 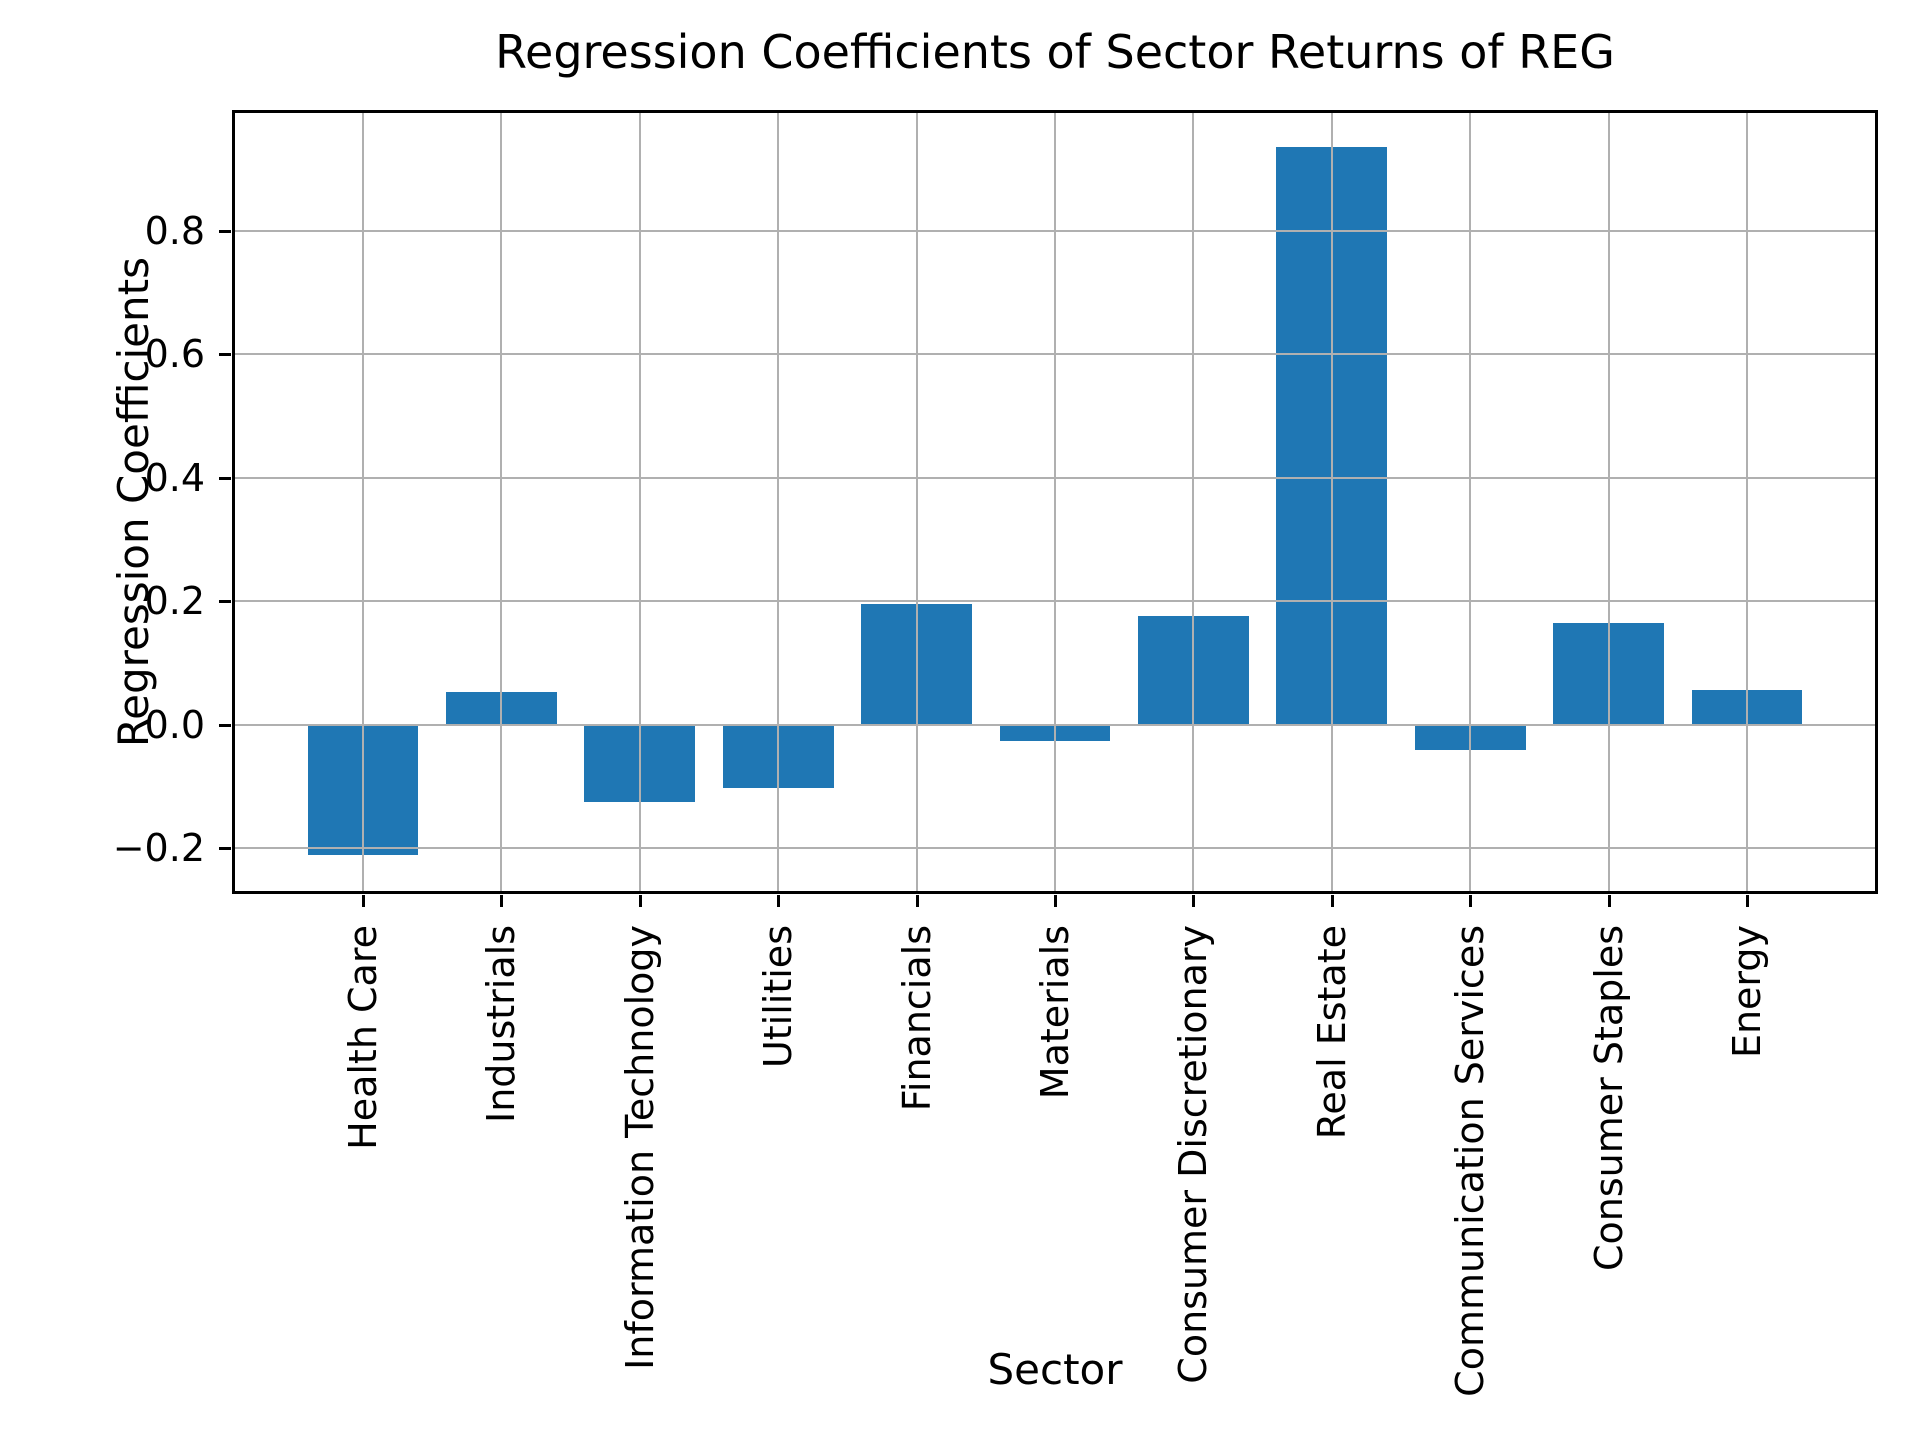 What do you see at coordinates (1055, 1012) in the screenshot?
I see `x-tick-label-materials: Materials` at bounding box center [1055, 1012].